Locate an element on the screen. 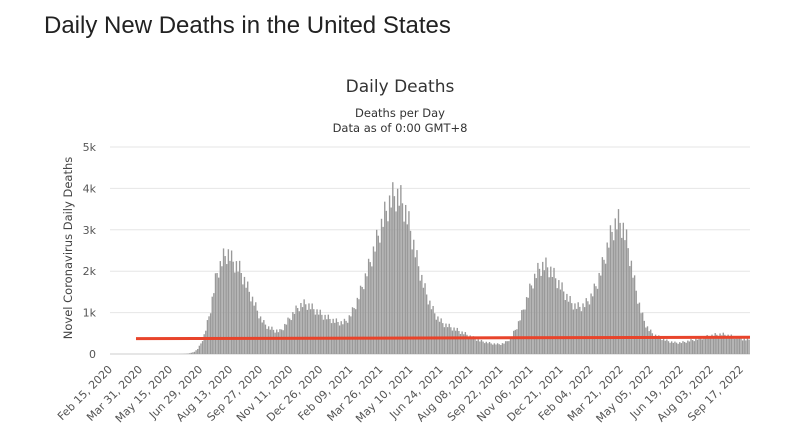 Image resolution: width=800 pixels, height=432 pixels. y-tick-label: 1k is located at coordinates (90, 313).